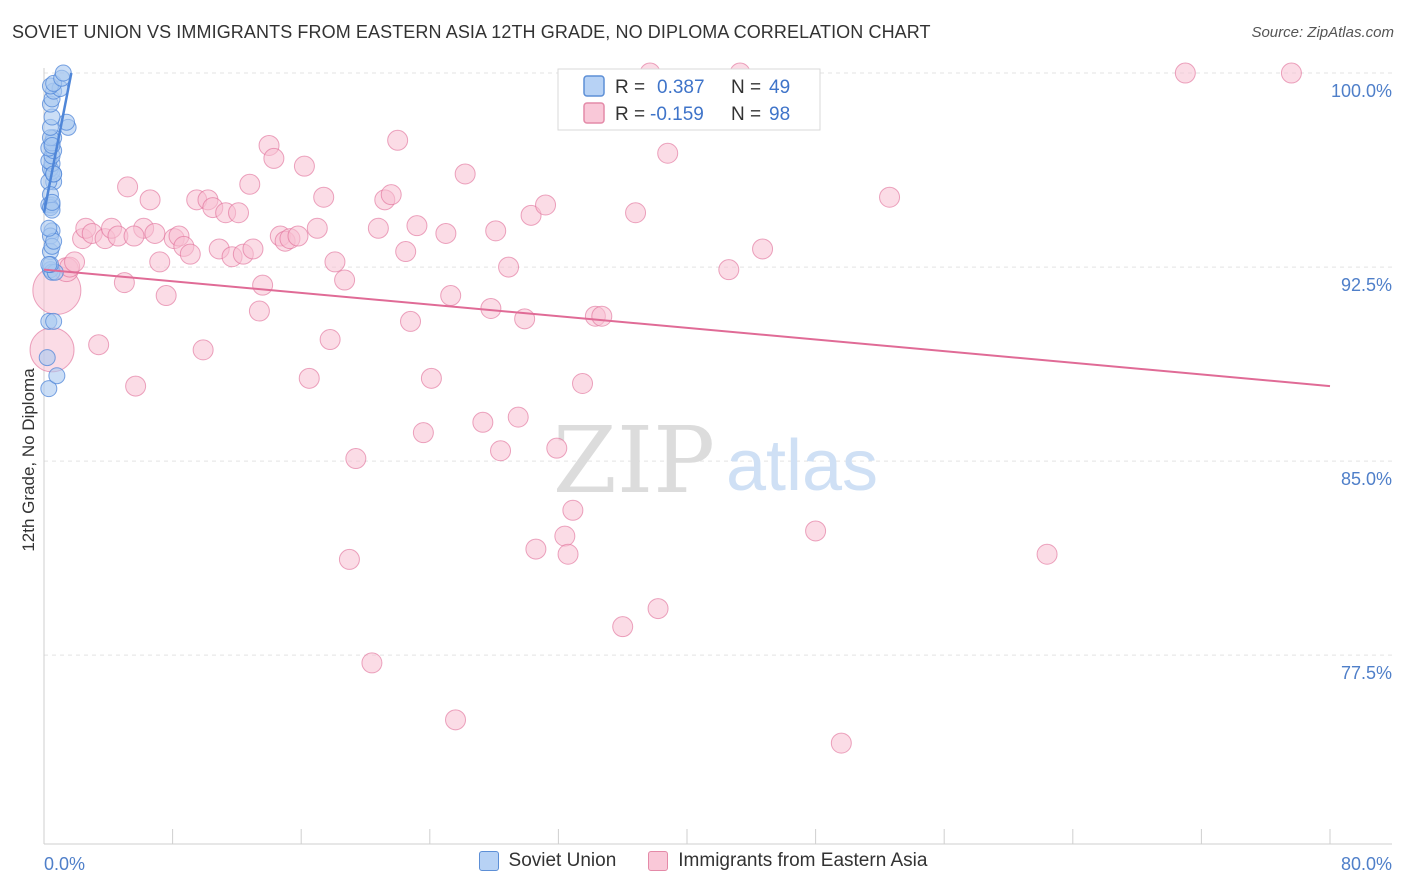  Describe the element at coordinates (1366, 864) in the screenshot. I see `x-tick-label-max: 80.0%` at that location.